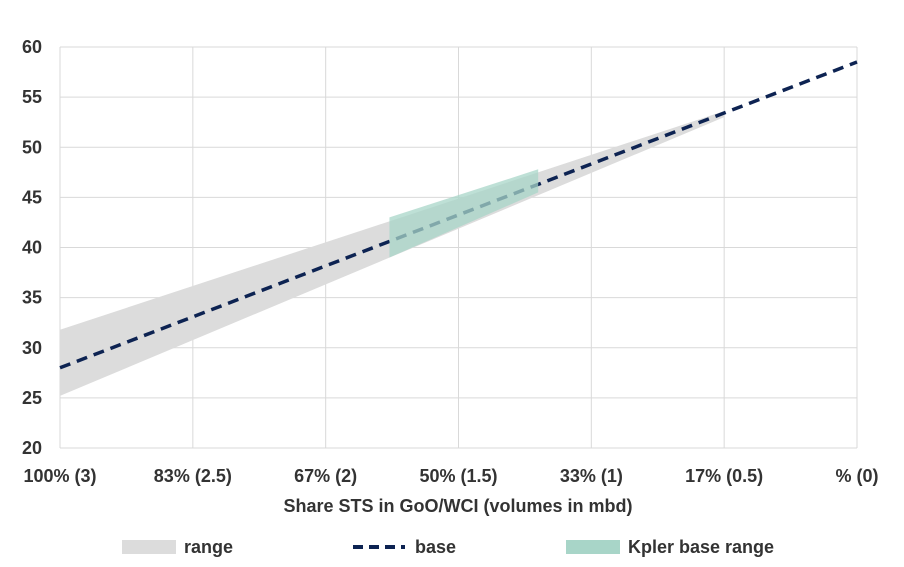 Image resolution: width=904 pixels, height=567 pixels. I want to click on y-tick-label: 35, so click(32, 298).